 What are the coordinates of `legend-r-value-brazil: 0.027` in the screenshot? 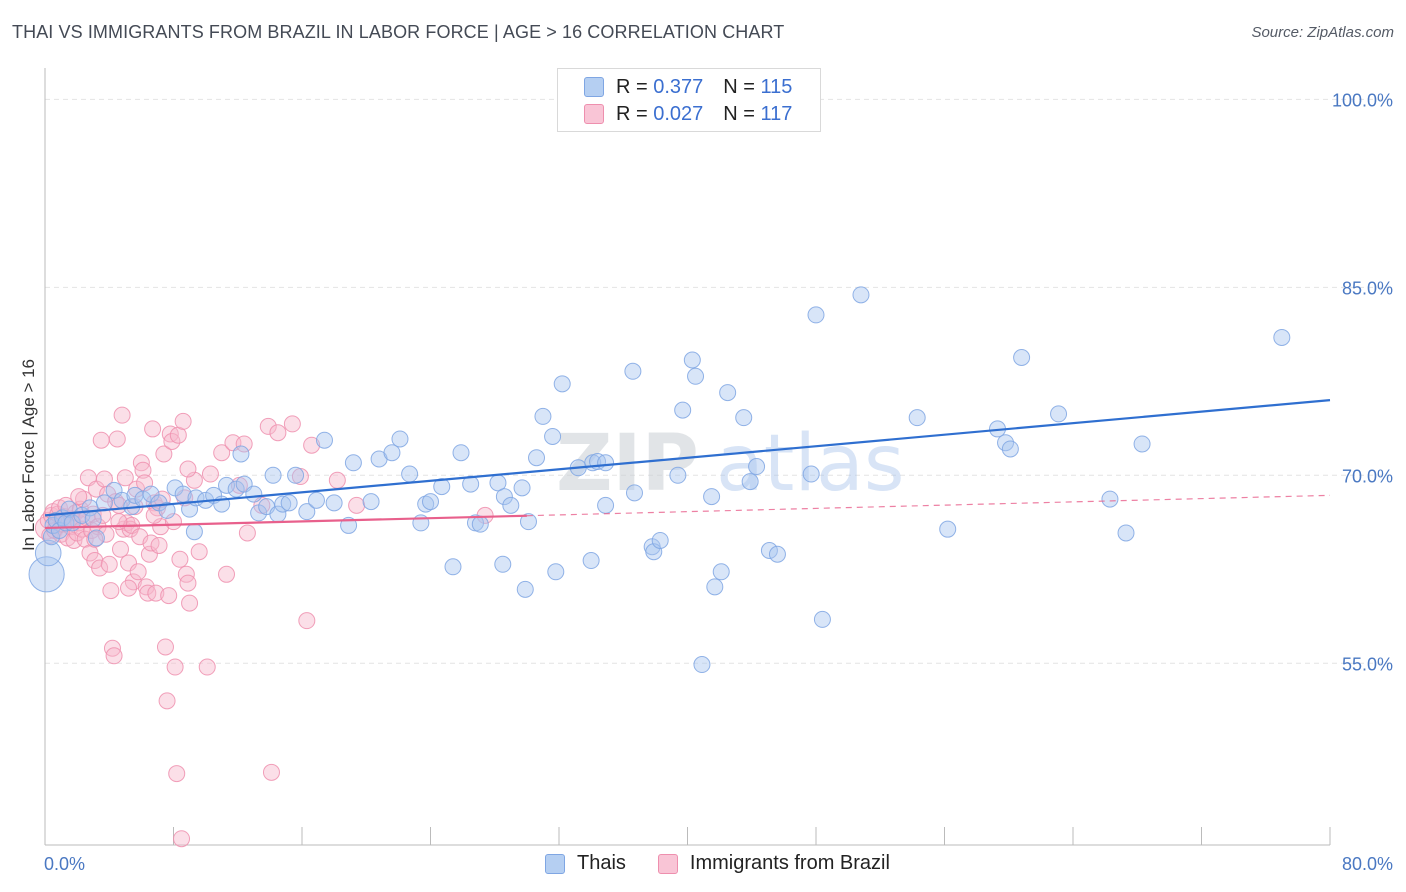 It's located at (678, 113).